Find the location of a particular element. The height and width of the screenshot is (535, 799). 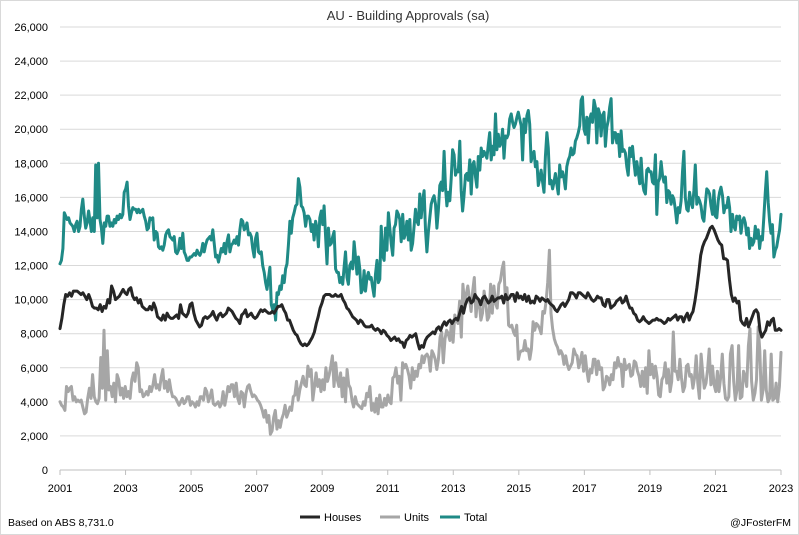

y-tick-label: 24,000 is located at coordinates (31, 62).